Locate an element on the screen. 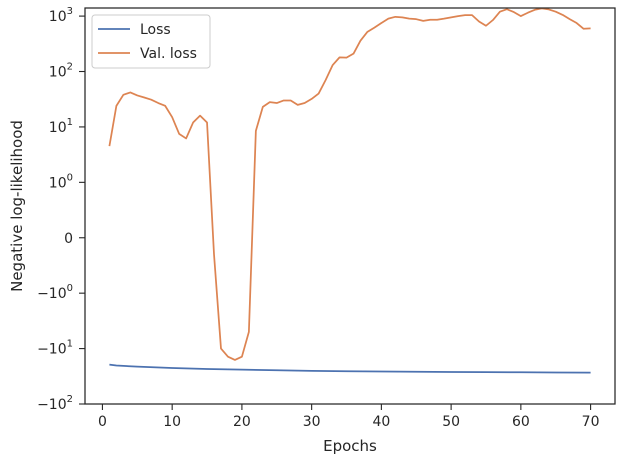 The height and width of the screenshot is (467, 625). y-tick-label: −102 is located at coordinates (55, 403).